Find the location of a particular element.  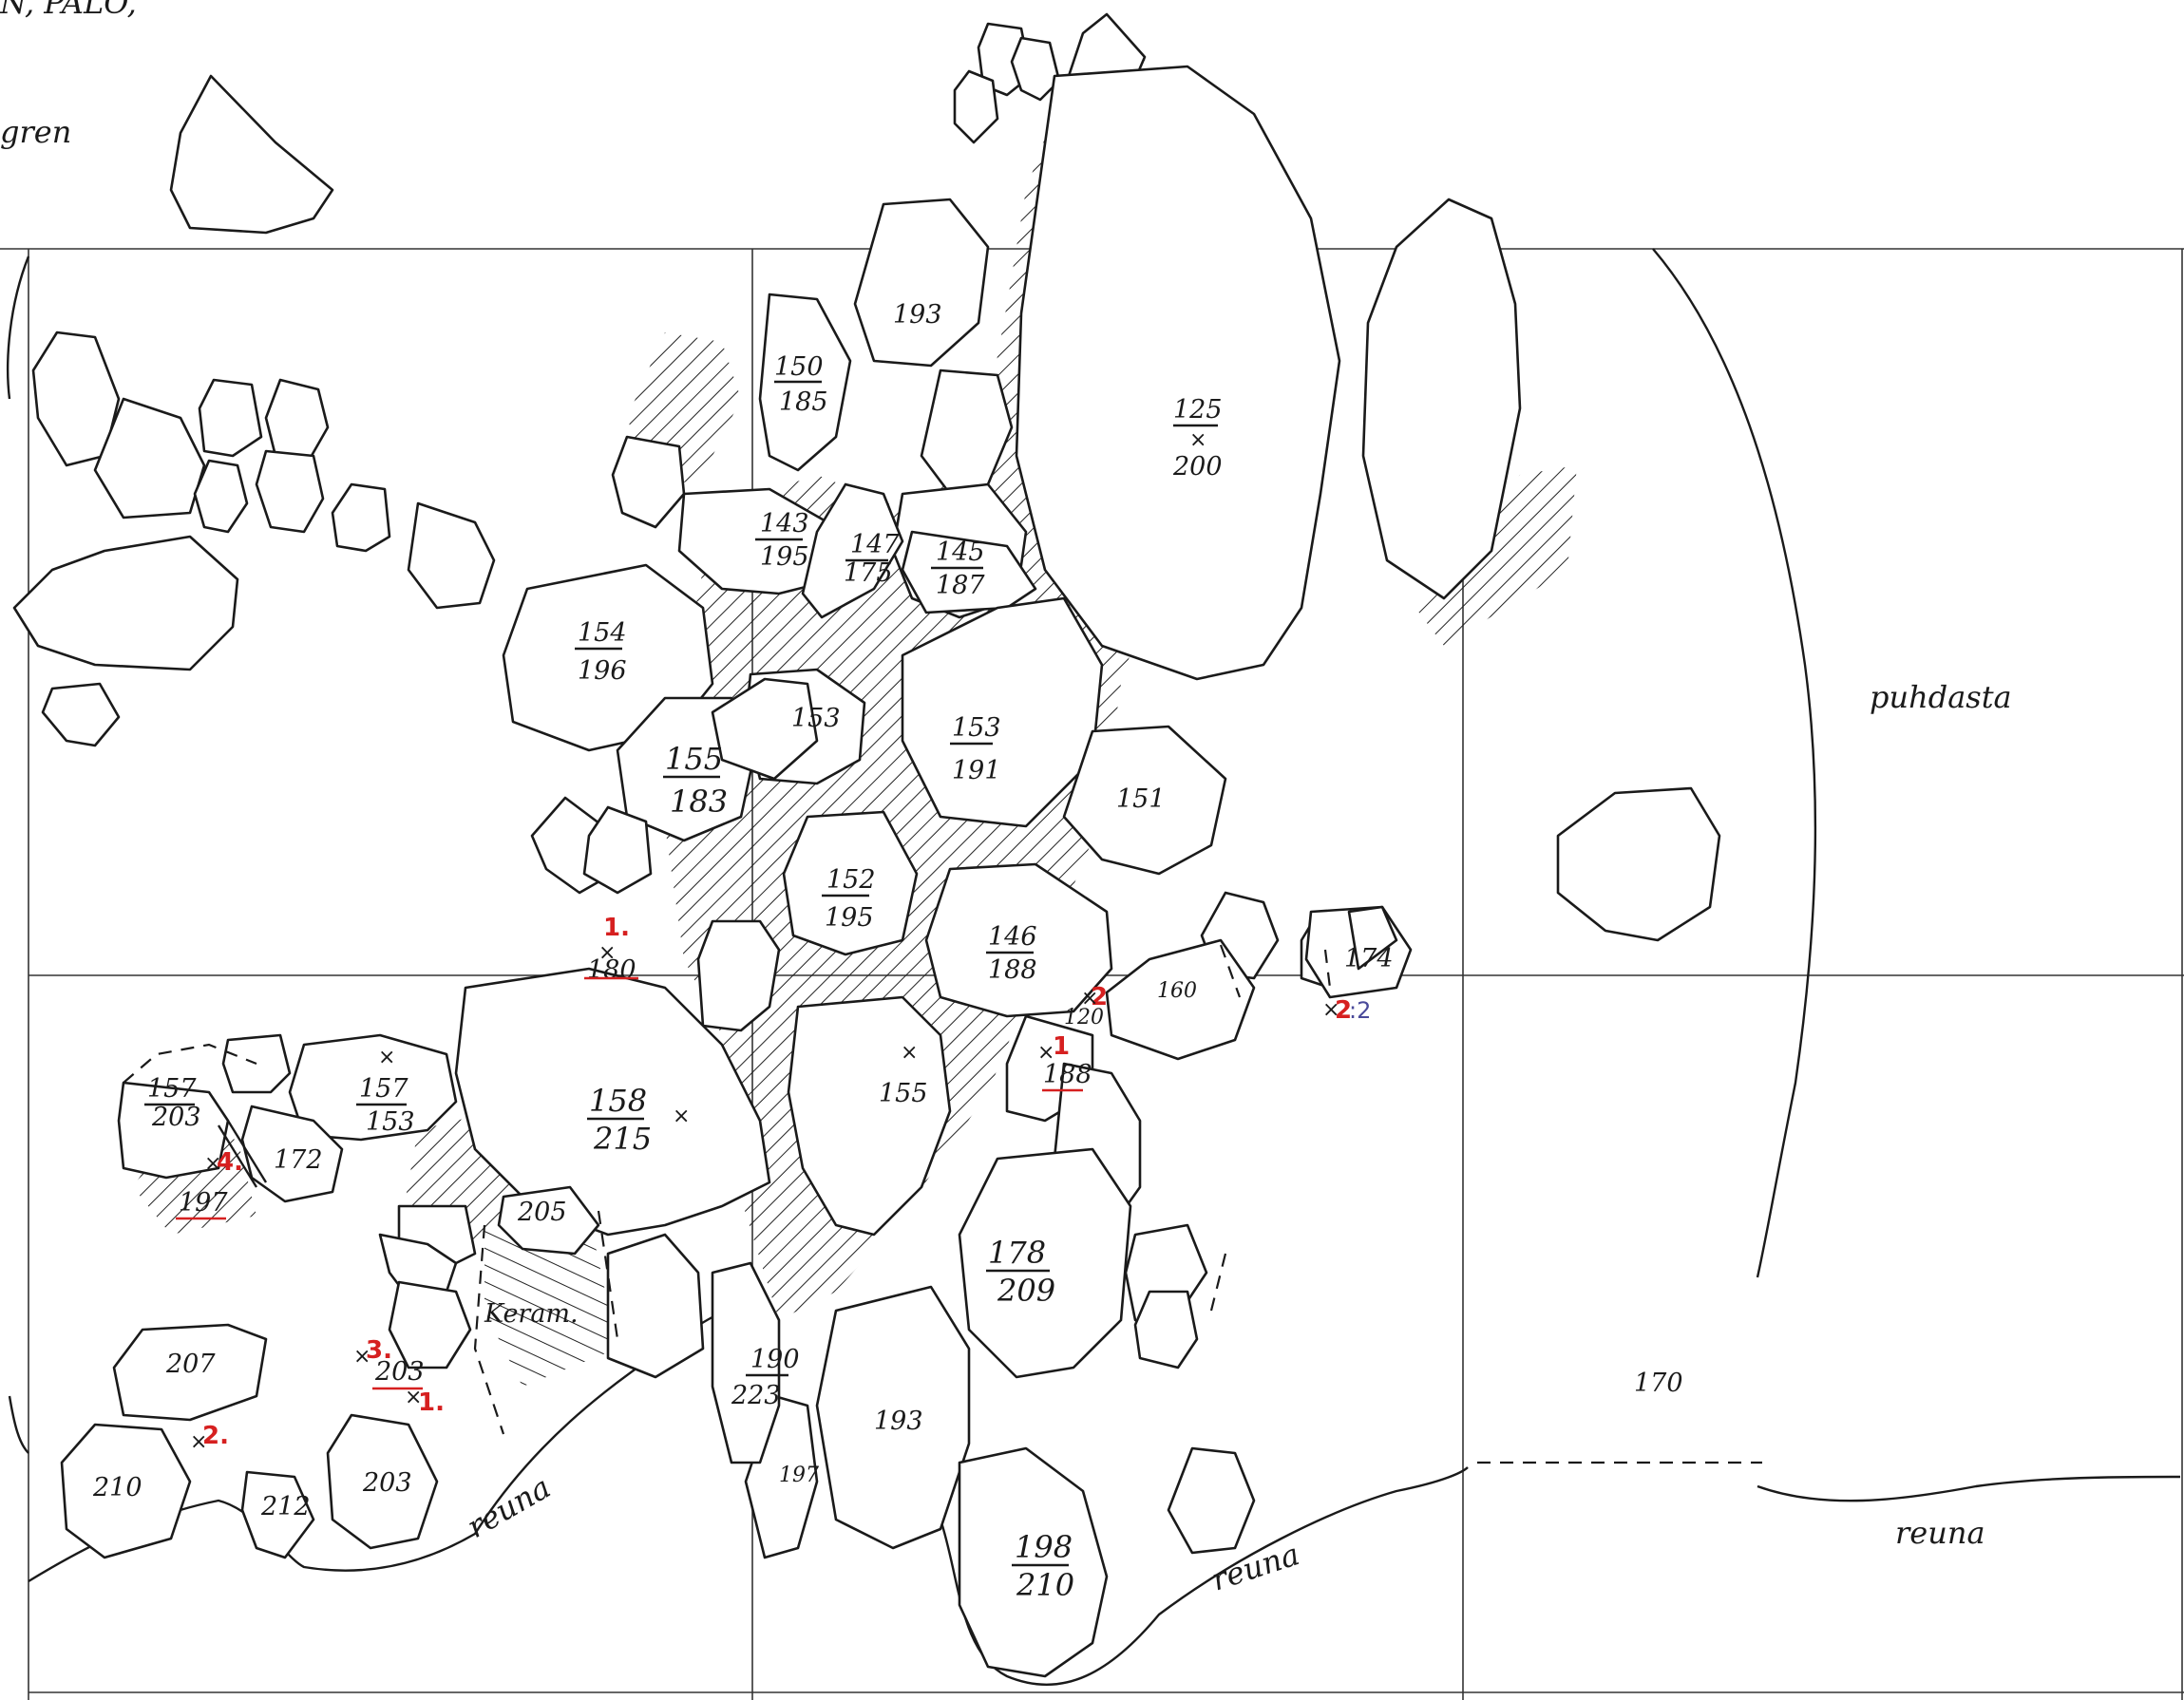

find-number: 3. is located at coordinates (379, 1350).